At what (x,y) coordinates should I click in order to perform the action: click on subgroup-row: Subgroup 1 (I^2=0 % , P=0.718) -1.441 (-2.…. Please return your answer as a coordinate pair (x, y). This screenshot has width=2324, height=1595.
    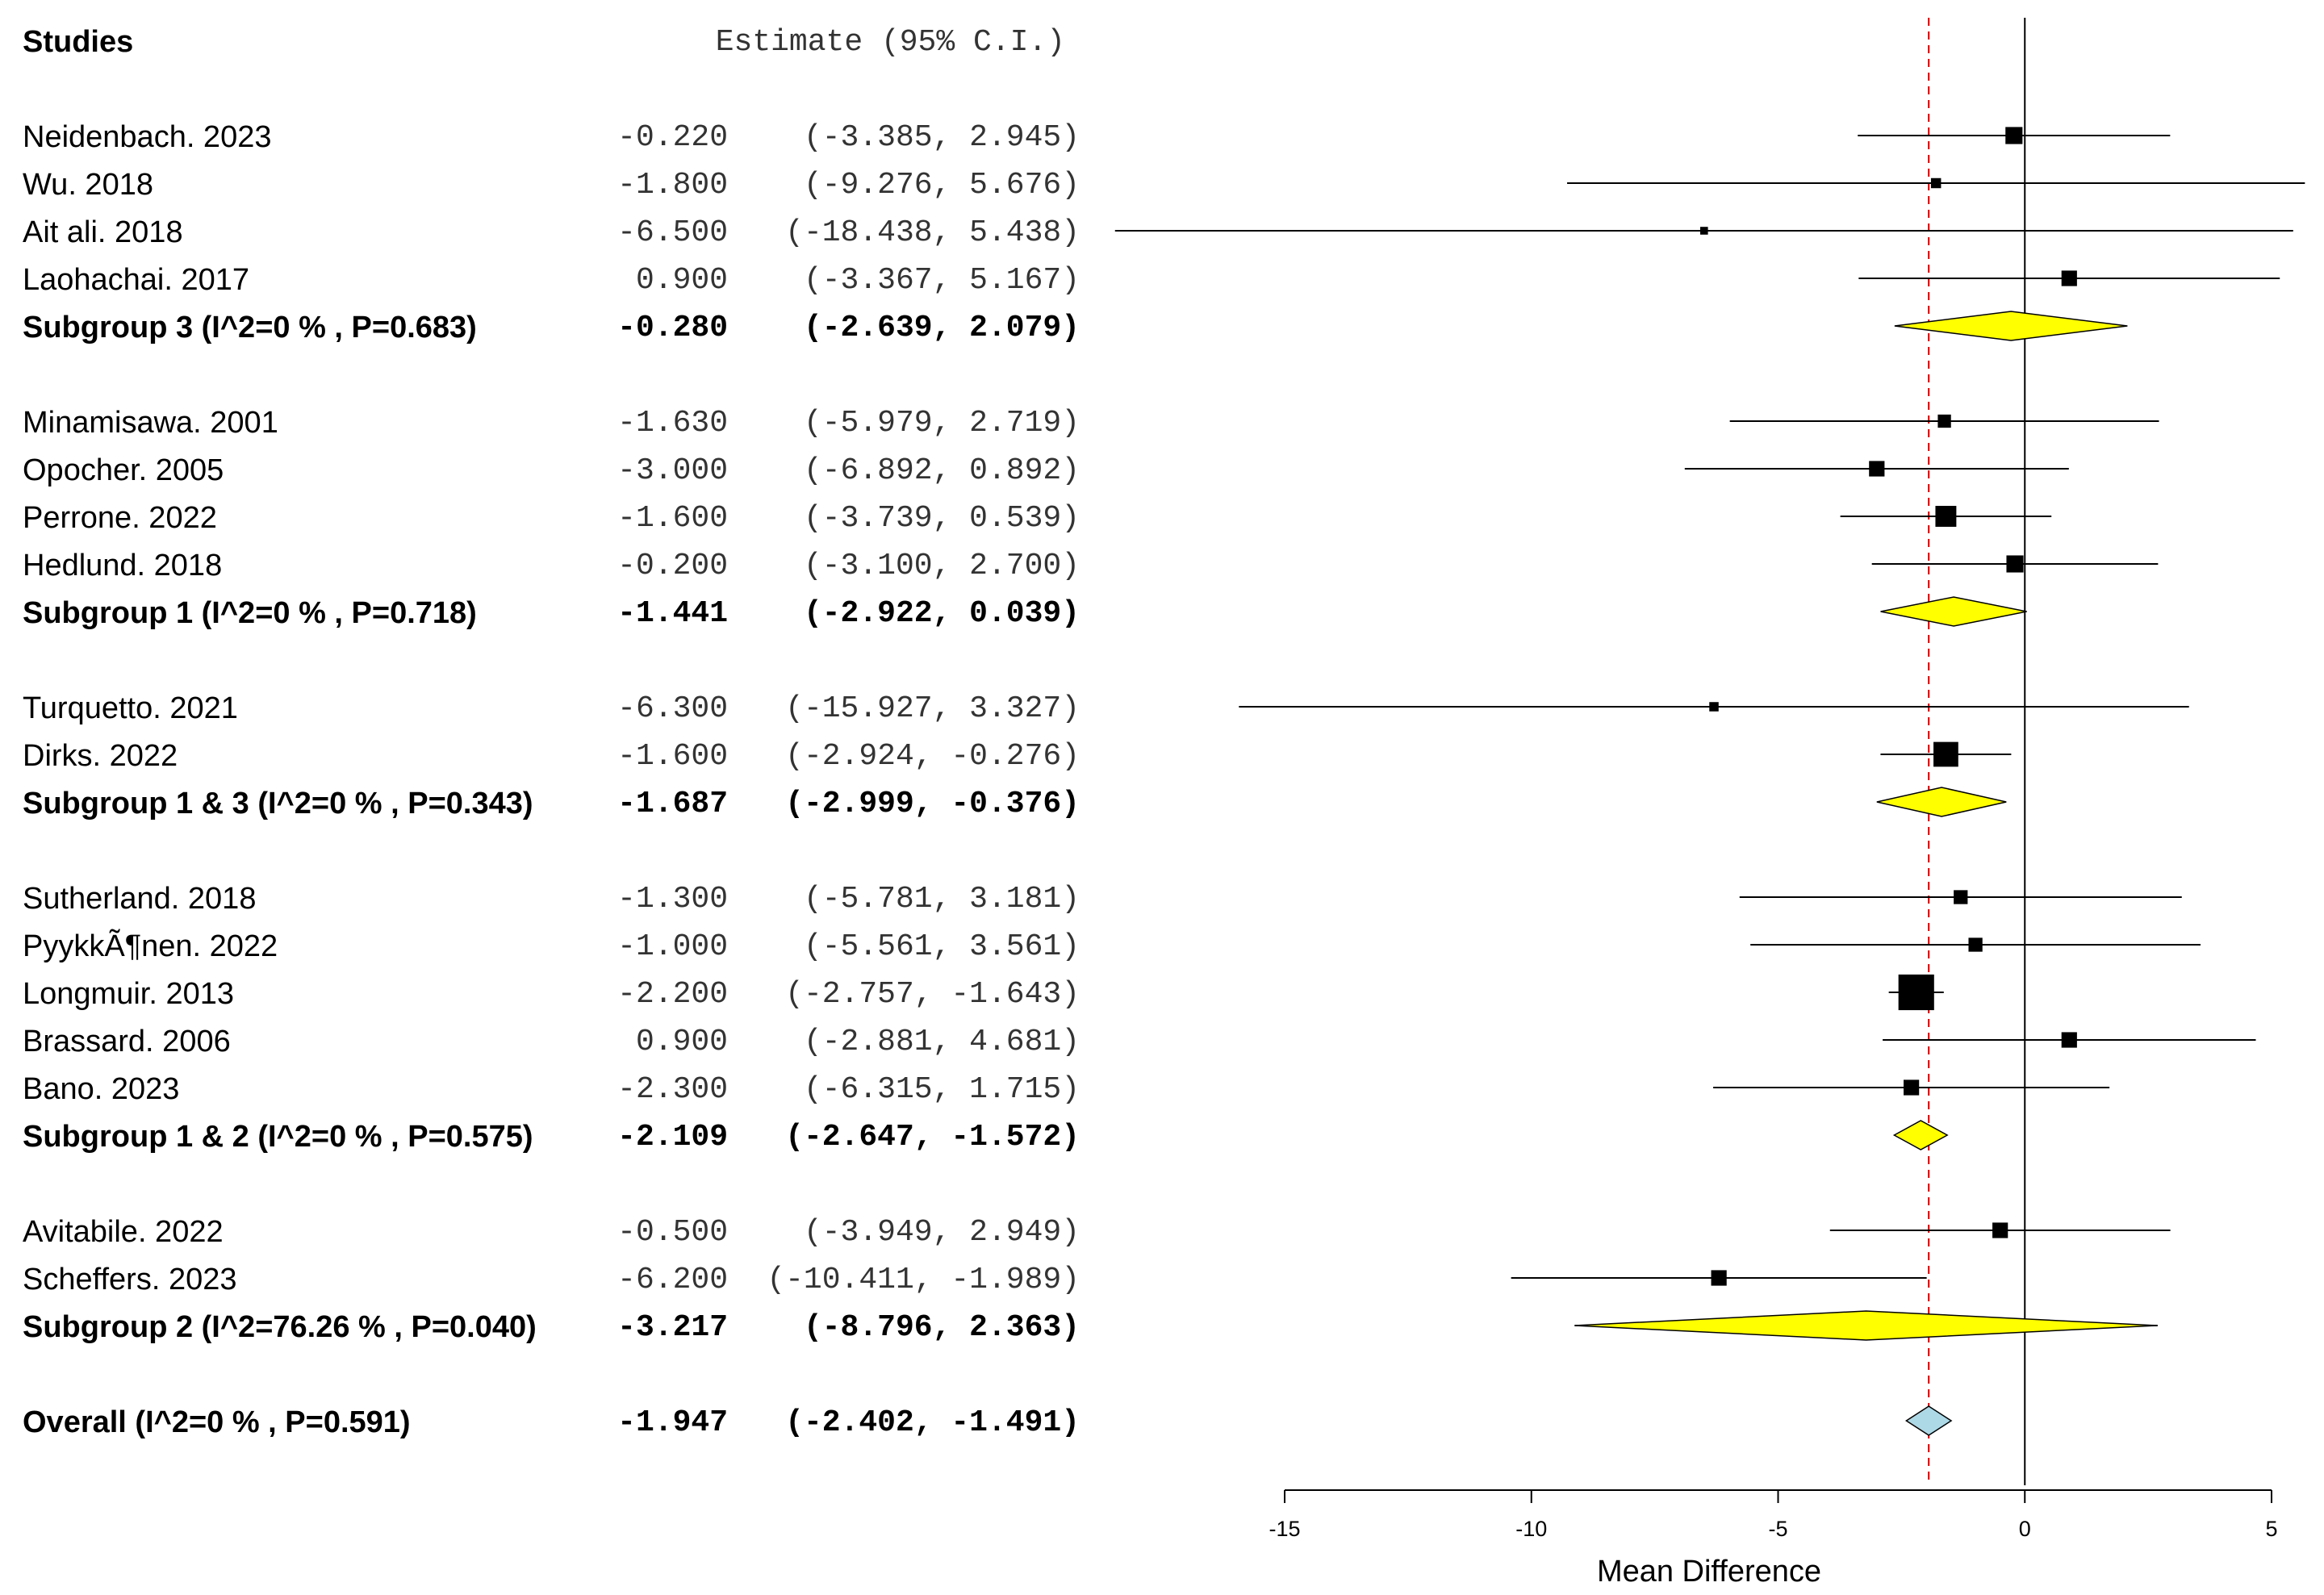
    Looking at the image, I should click on (551, 613).